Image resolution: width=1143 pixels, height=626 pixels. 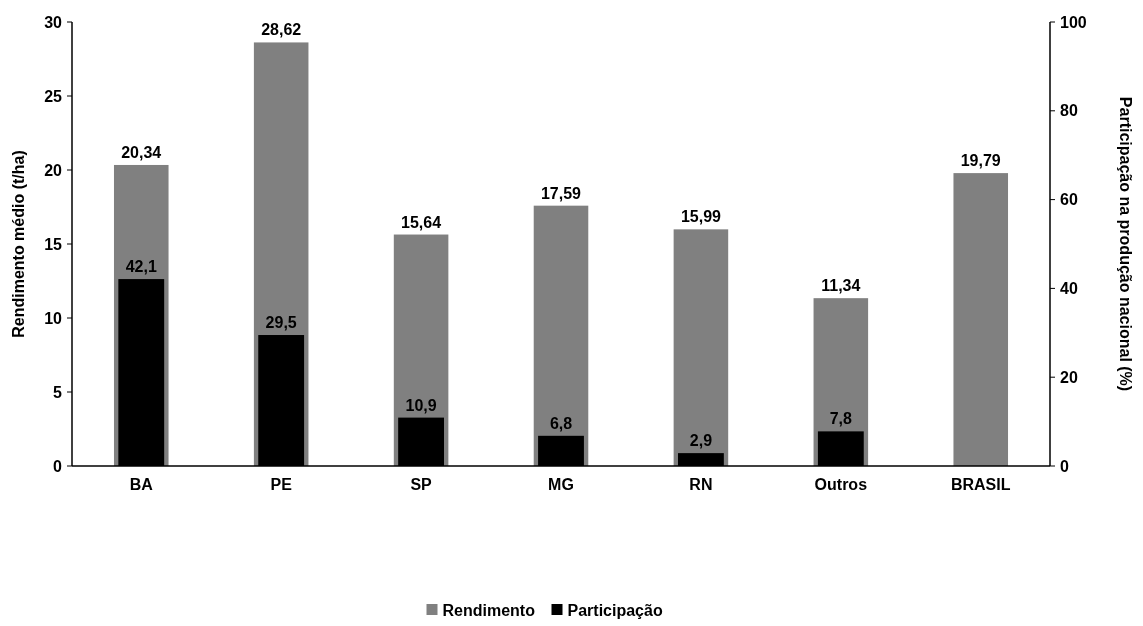 What do you see at coordinates (281, 30) in the screenshot?
I see `data-label: 28,62` at bounding box center [281, 30].